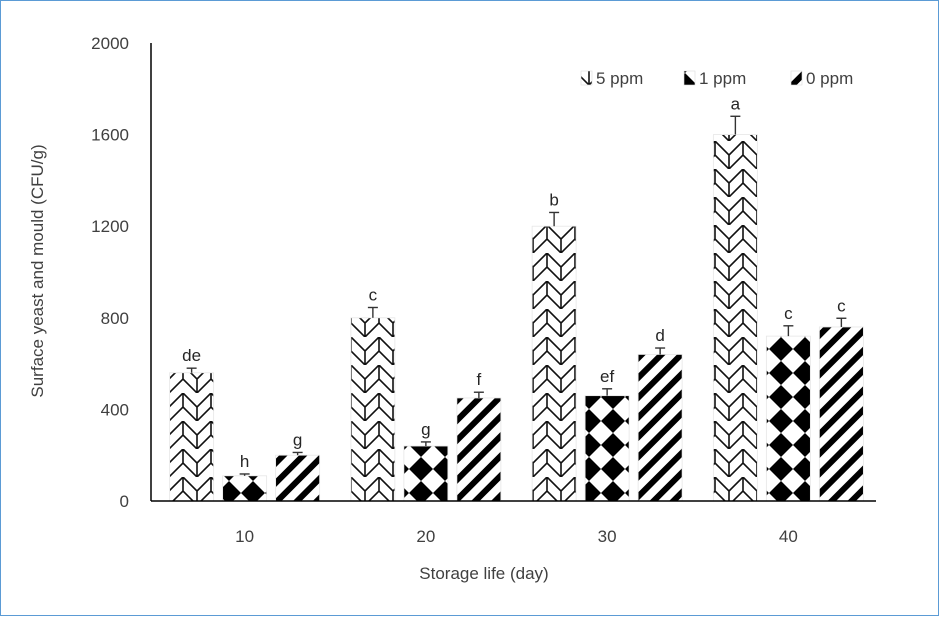  I want to click on significance-label: d, so click(659, 335).